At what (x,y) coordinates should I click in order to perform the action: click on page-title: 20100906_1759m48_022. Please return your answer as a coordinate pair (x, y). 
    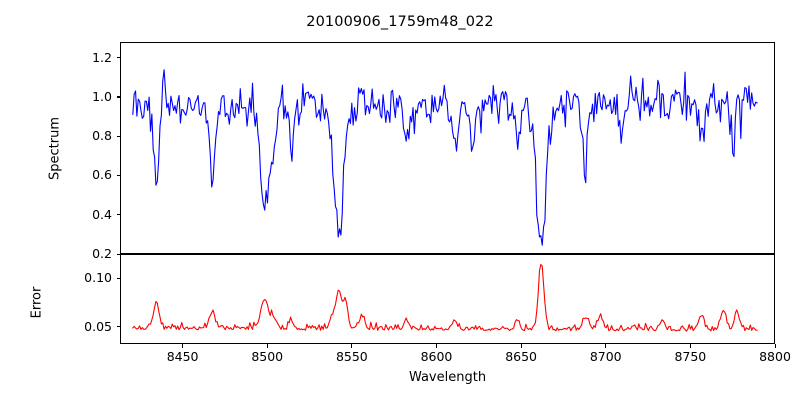
    Looking at the image, I should click on (400, 22).